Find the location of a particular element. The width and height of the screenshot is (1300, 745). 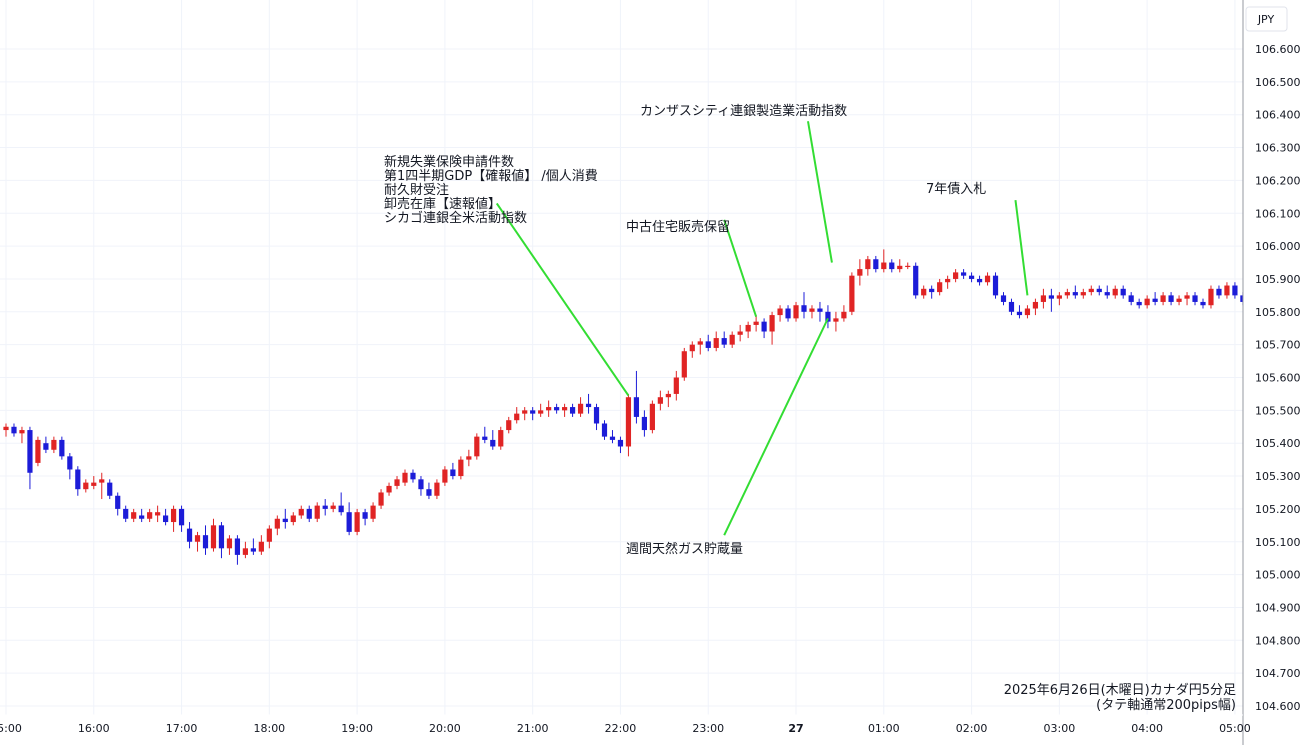

price-tick-label: 104.700 is located at coordinates (1277, 673).